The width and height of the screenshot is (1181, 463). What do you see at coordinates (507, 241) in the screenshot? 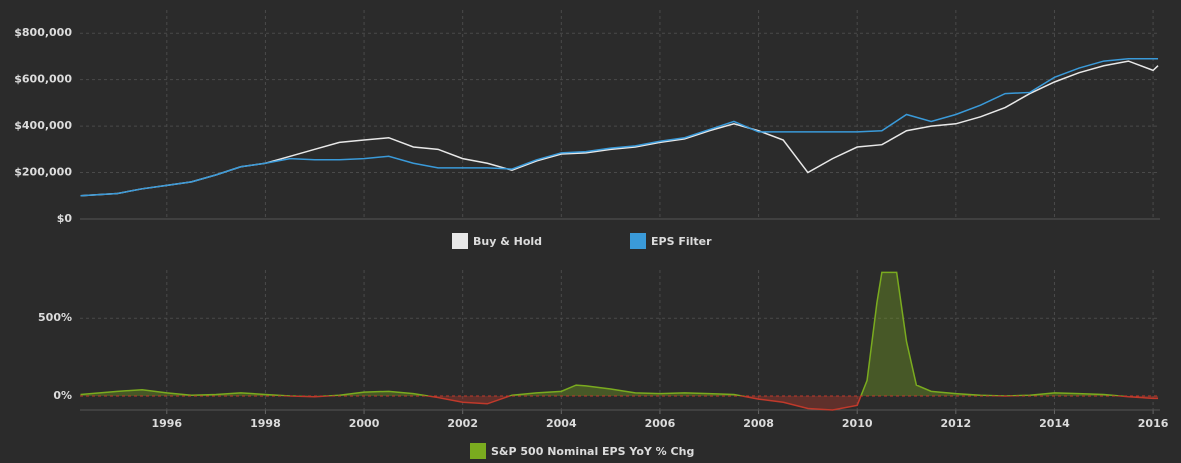
I see `legend-label: Buy & Hold` at bounding box center [507, 241].